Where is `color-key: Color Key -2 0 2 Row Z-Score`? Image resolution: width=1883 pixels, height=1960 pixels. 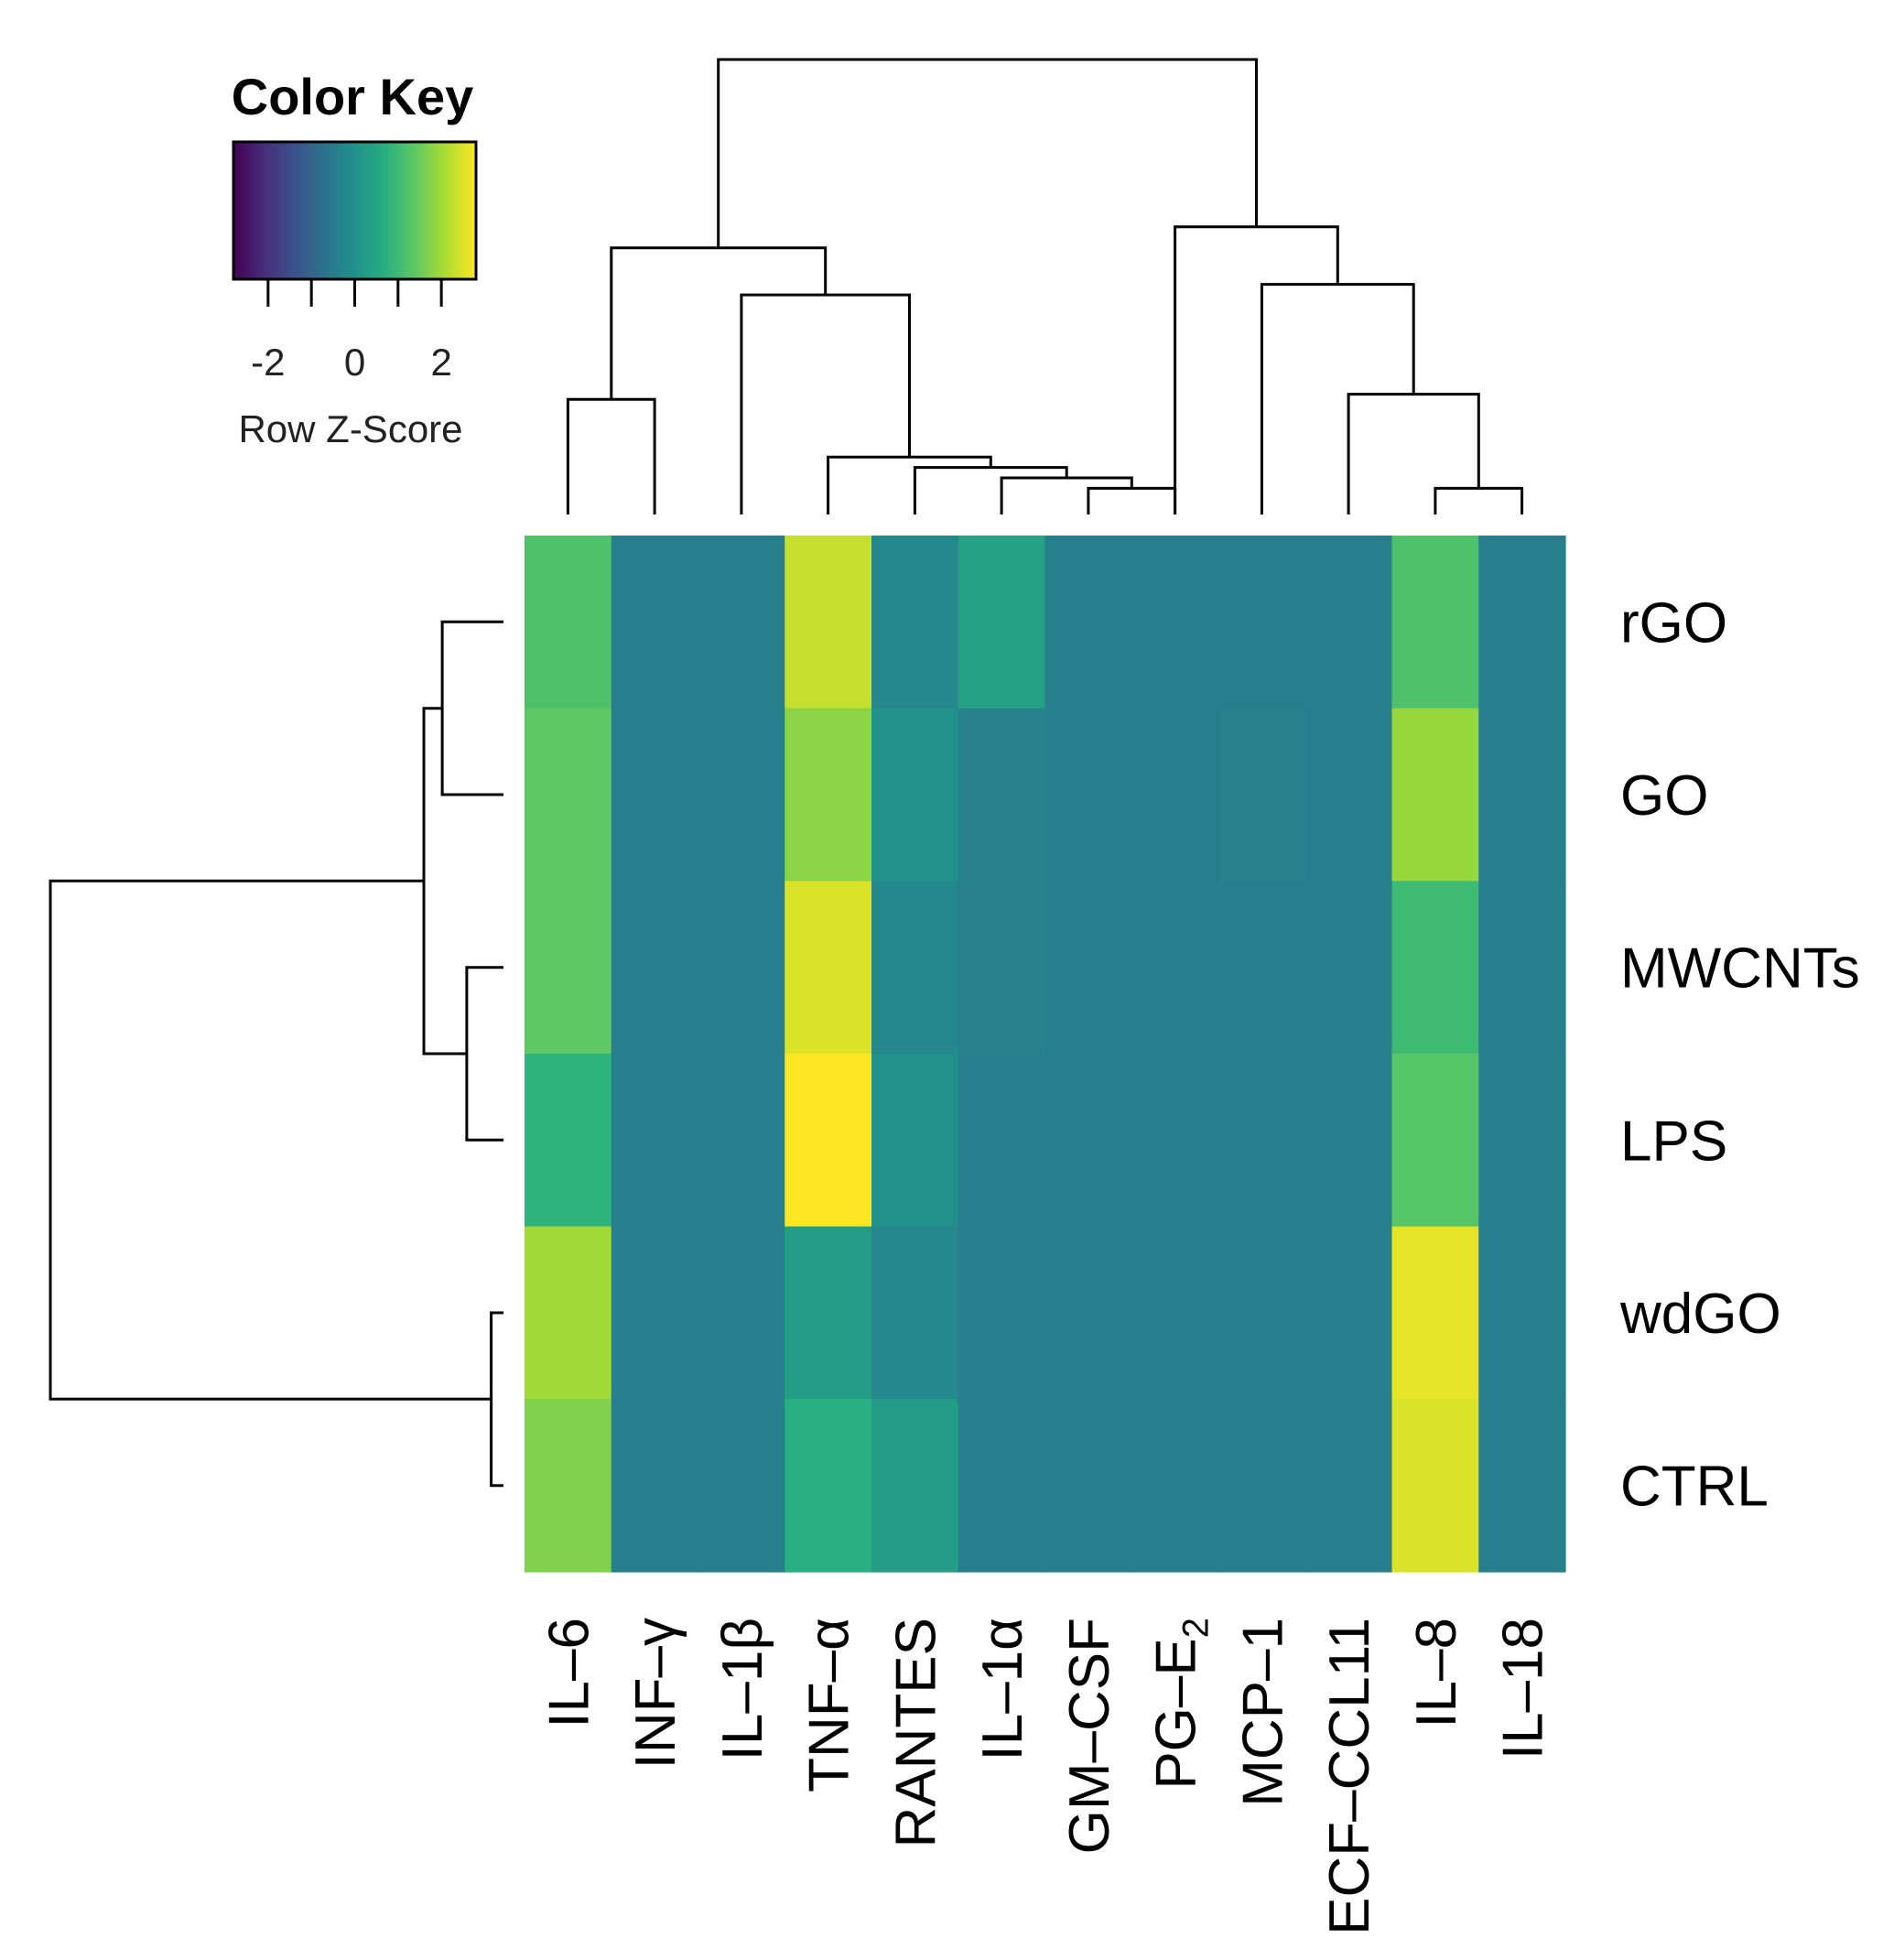
color-key: Color Key -2 0 2 Row Z-Score is located at coordinates (355, 259).